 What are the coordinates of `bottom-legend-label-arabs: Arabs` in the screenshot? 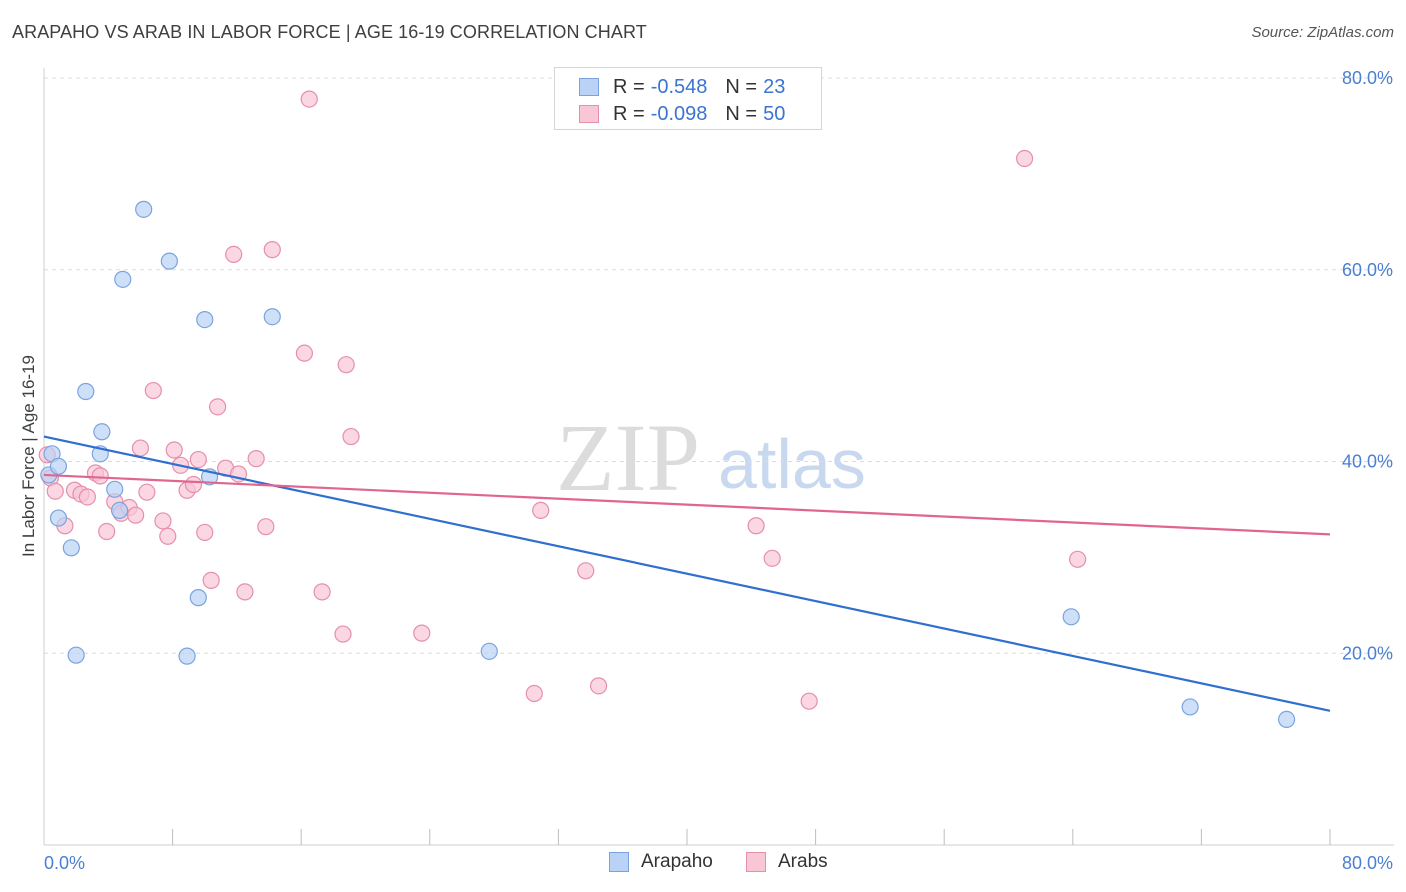 It's located at (803, 861).